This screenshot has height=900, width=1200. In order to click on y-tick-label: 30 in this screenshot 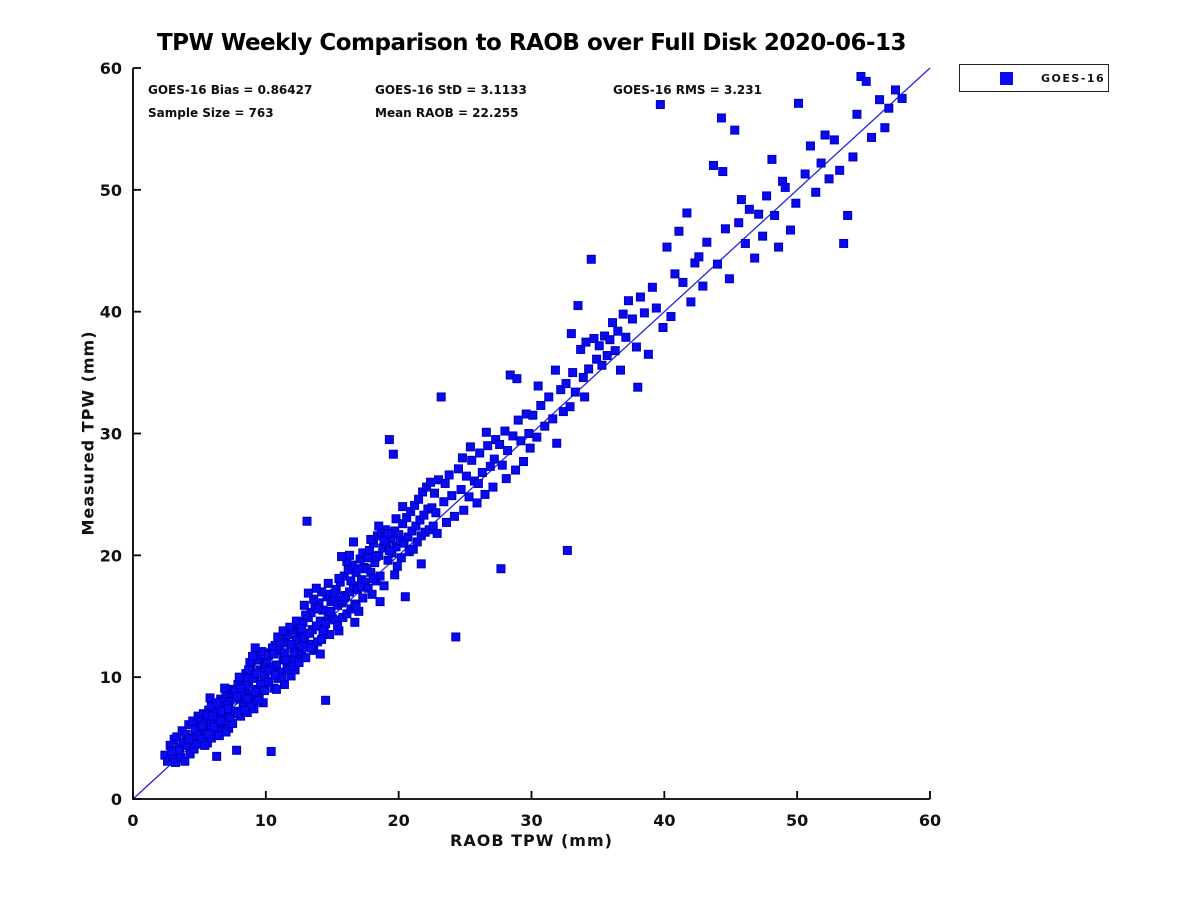, I will do `click(111, 434)`.